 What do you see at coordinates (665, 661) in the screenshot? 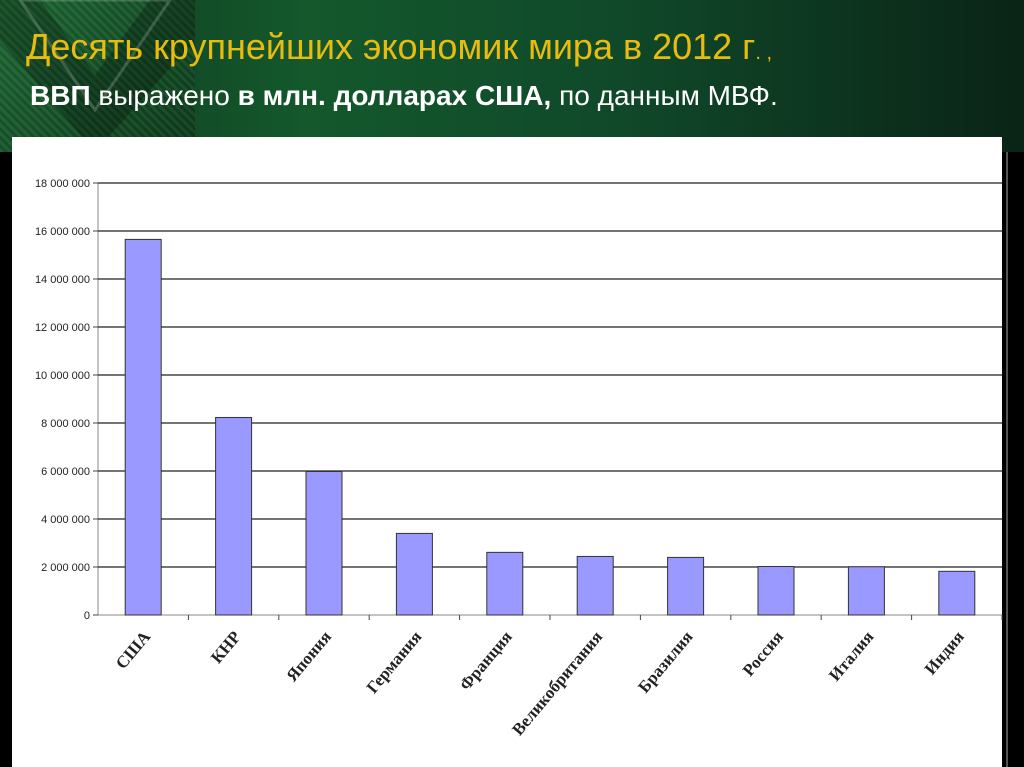
I see `x-category-label: Бразилия` at bounding box center [665, 661].